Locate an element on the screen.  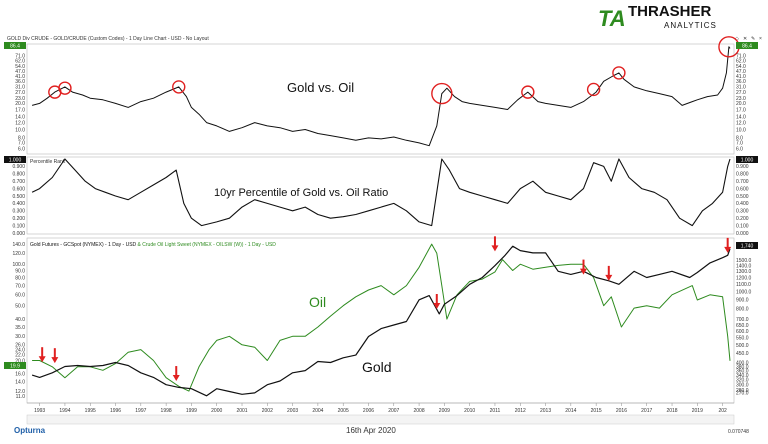
panel1-ytick-left: 62.0 is located at coordinates (20, 62).